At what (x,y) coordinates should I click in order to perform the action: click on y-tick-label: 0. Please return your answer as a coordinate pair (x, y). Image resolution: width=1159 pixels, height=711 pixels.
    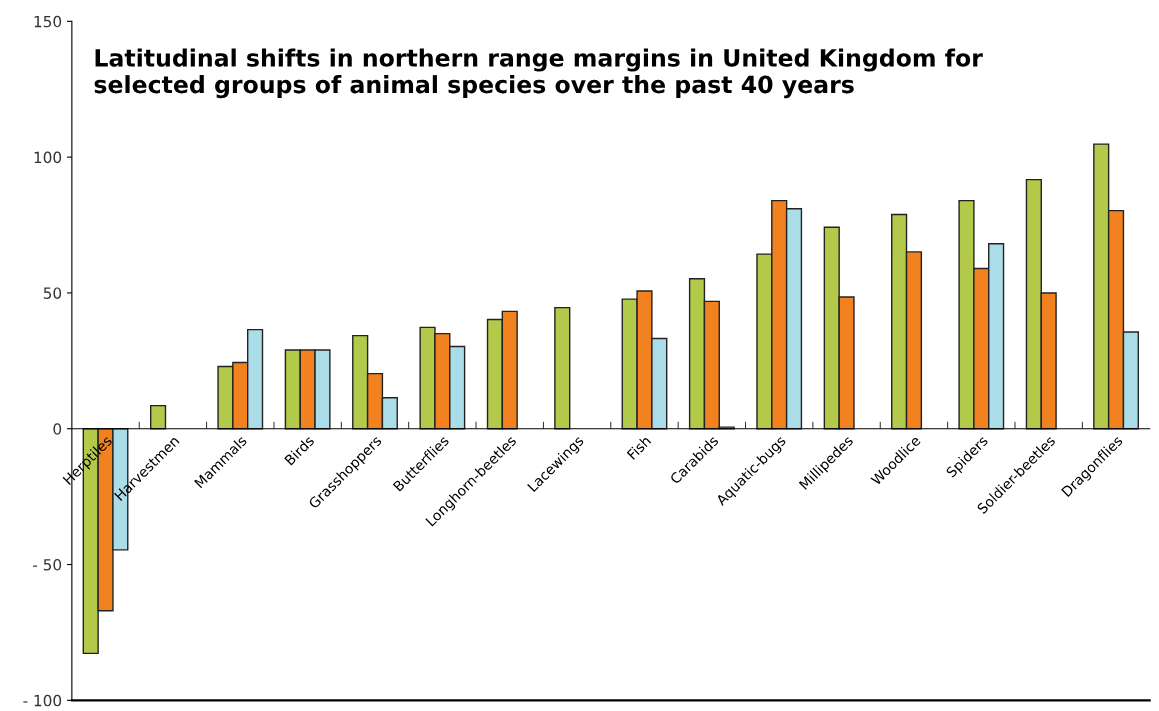
    Looking at the image, I should click on (57, 429).